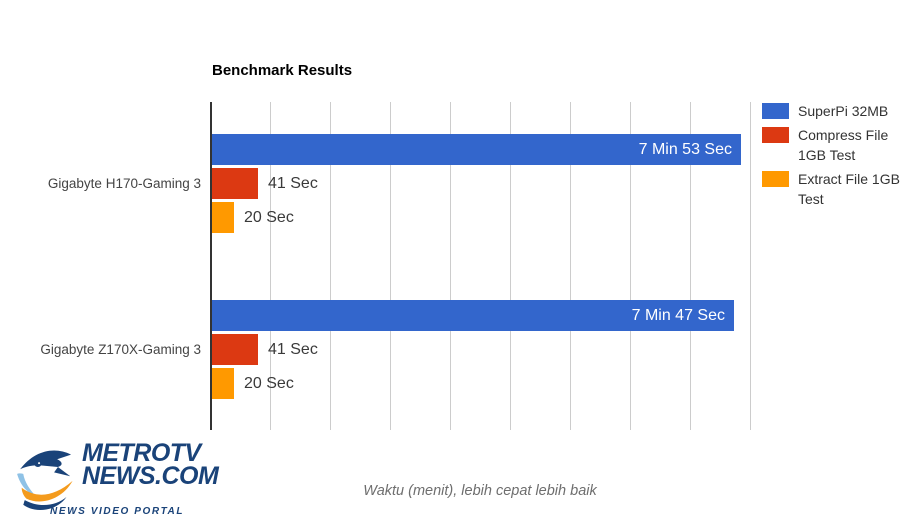 Image resolution: width=915 pixels, height=531 pixels. What do you see at coordinates (849, 189) in the screenshot?
I see `legend-label: Extract File 1GB Test` at bounding box center [849, 189].